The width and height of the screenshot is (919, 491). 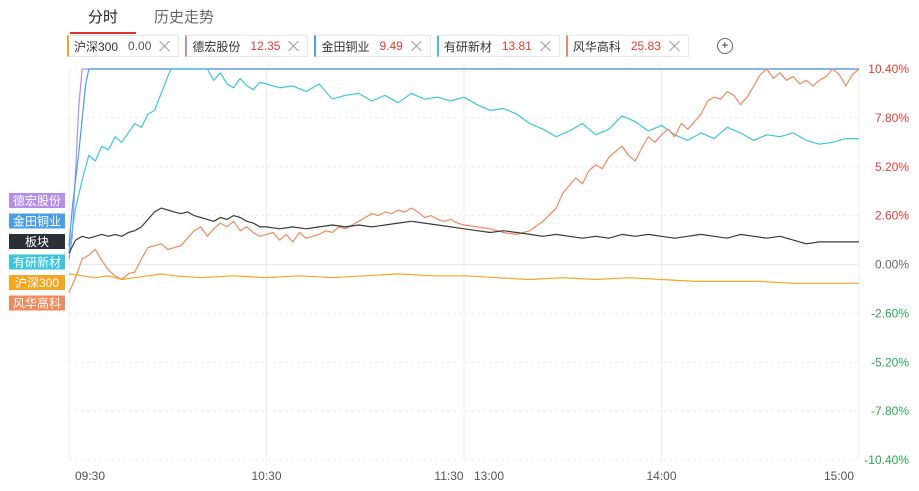 I want to click on y-tick-label: -10.40%, so click(x=886, y=460).